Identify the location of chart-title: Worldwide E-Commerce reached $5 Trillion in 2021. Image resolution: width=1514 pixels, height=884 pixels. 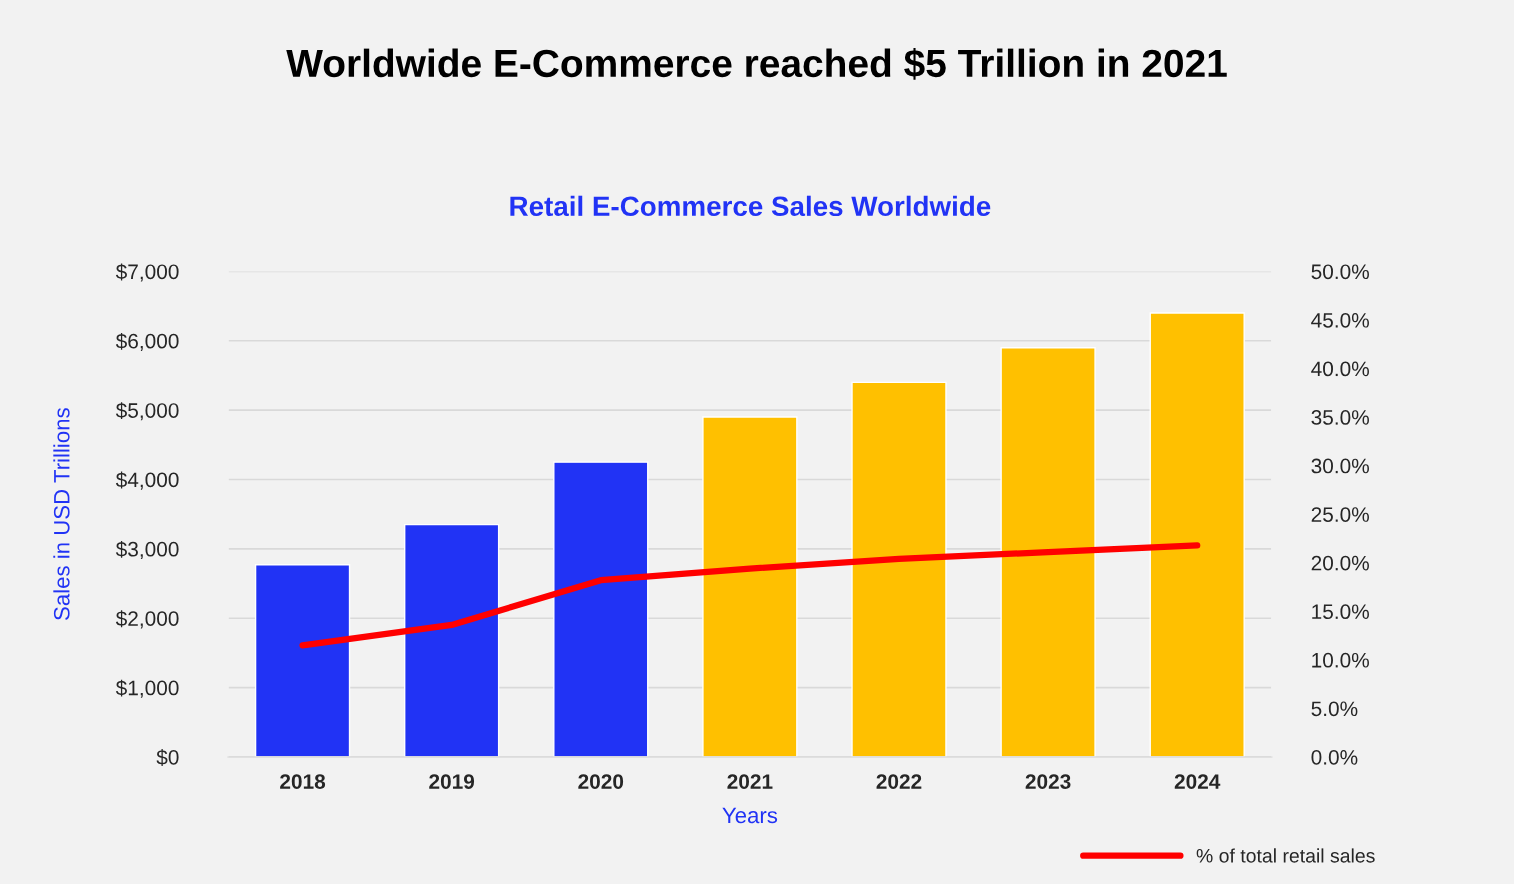
(756, 63).